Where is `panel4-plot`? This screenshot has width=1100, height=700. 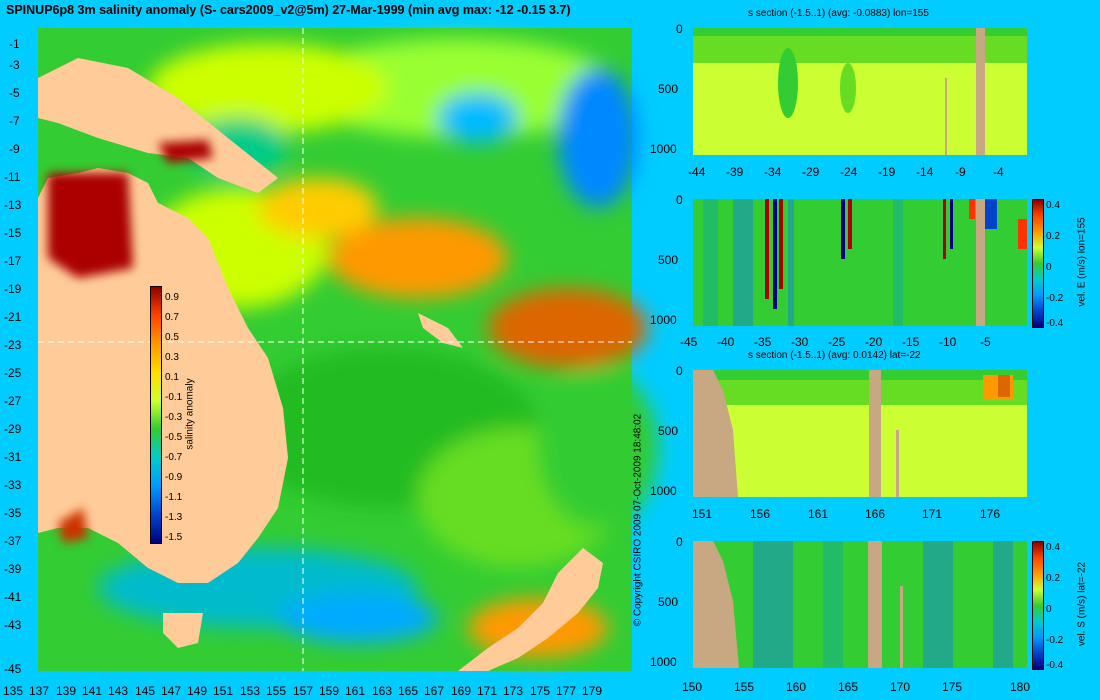 panel4-plot is located at coordinates (860, 604).